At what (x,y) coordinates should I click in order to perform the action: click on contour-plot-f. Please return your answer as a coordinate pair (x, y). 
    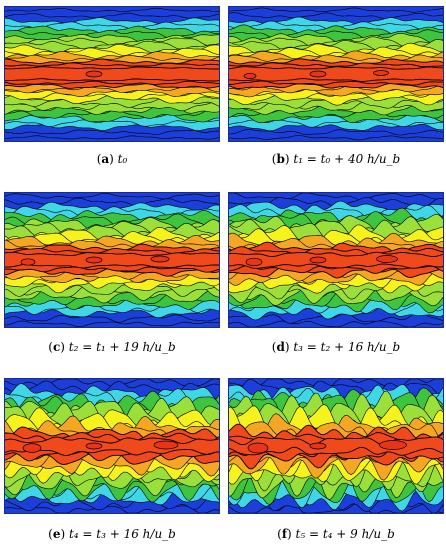
    Looking at the image, I should click on (336, 446).